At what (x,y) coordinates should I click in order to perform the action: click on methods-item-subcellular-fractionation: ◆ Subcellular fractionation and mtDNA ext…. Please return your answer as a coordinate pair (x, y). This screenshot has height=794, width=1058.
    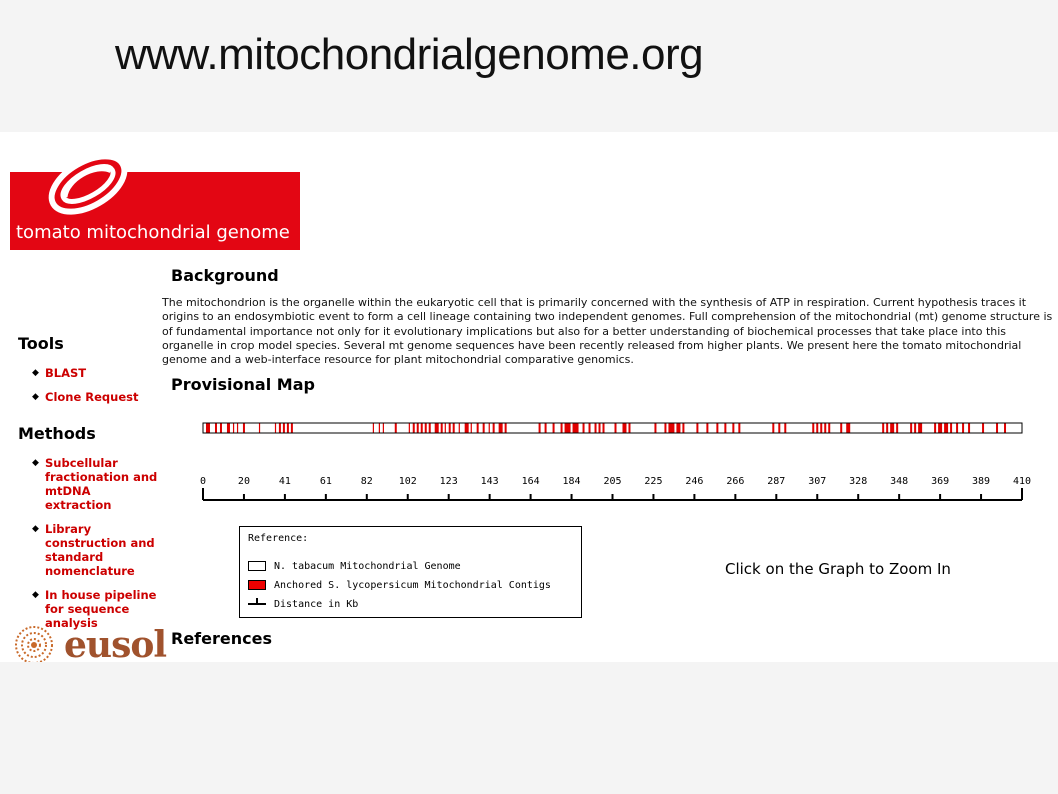
    Looking at the image, I should click on (95, 484).